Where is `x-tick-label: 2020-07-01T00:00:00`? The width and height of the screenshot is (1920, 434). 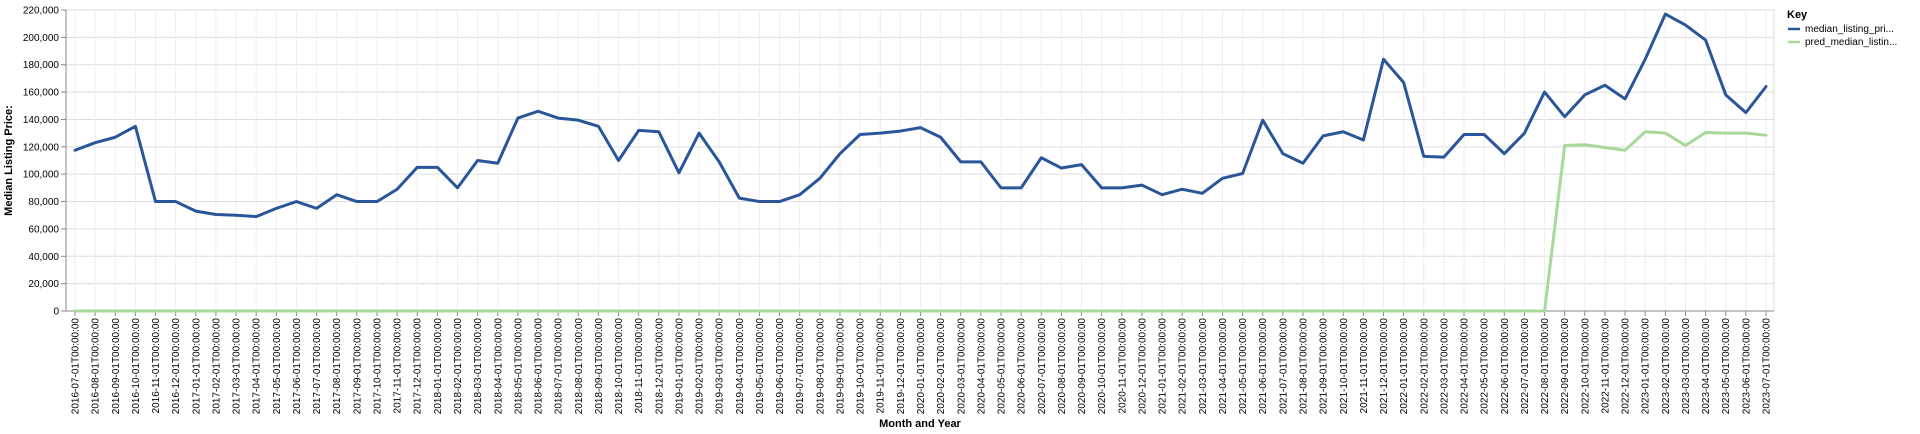 x-tick-label: 2020-07-01T00:00:00 is located at coordinates (1042, 366).